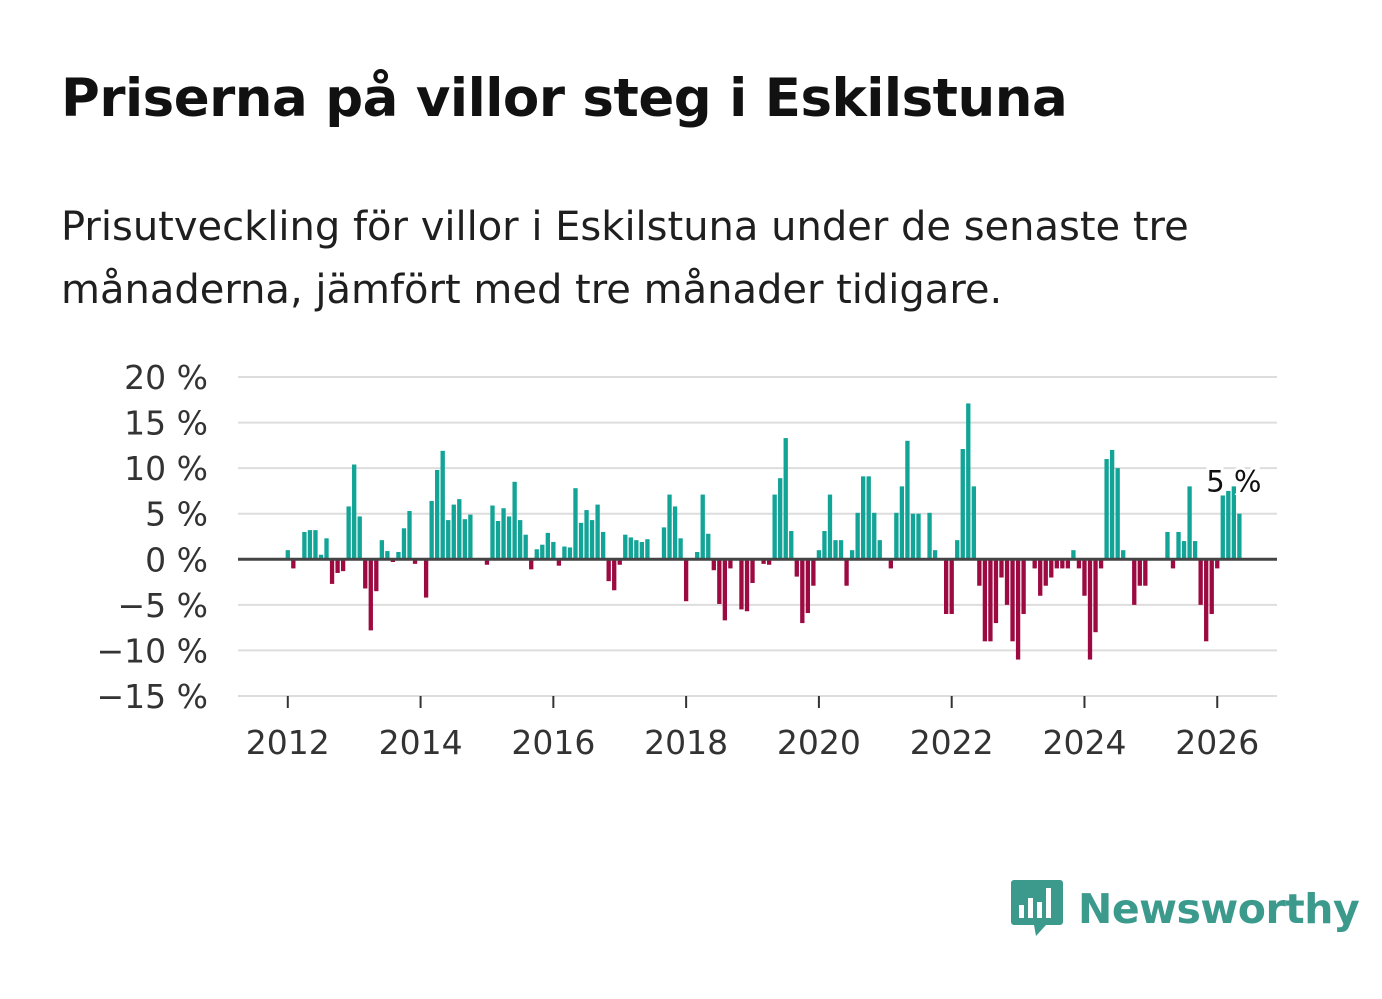  I want to click on newsworthy-logo: Newsworthy, so click(1185, 909).